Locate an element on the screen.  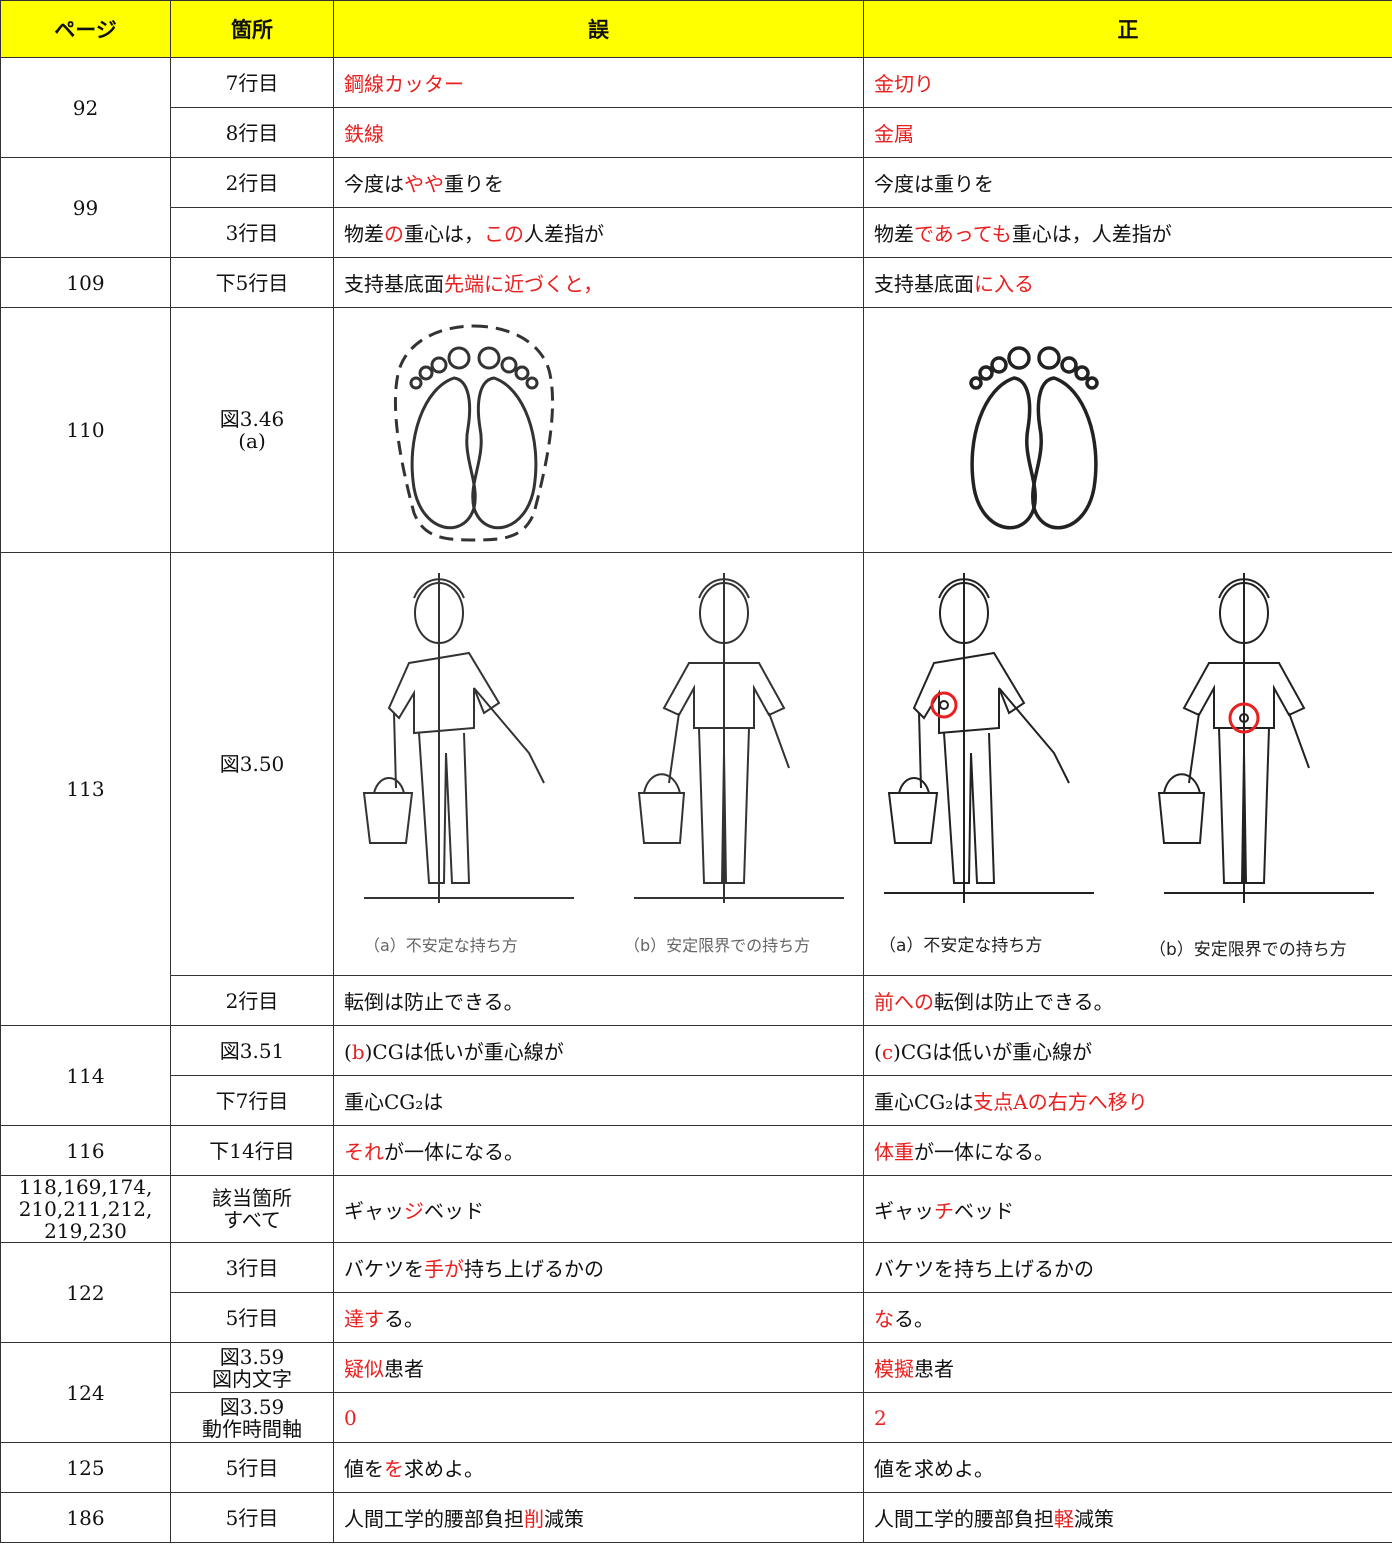
text-cell: 物差であっても重心は，人差指が is located at coordinates (1127, 232).